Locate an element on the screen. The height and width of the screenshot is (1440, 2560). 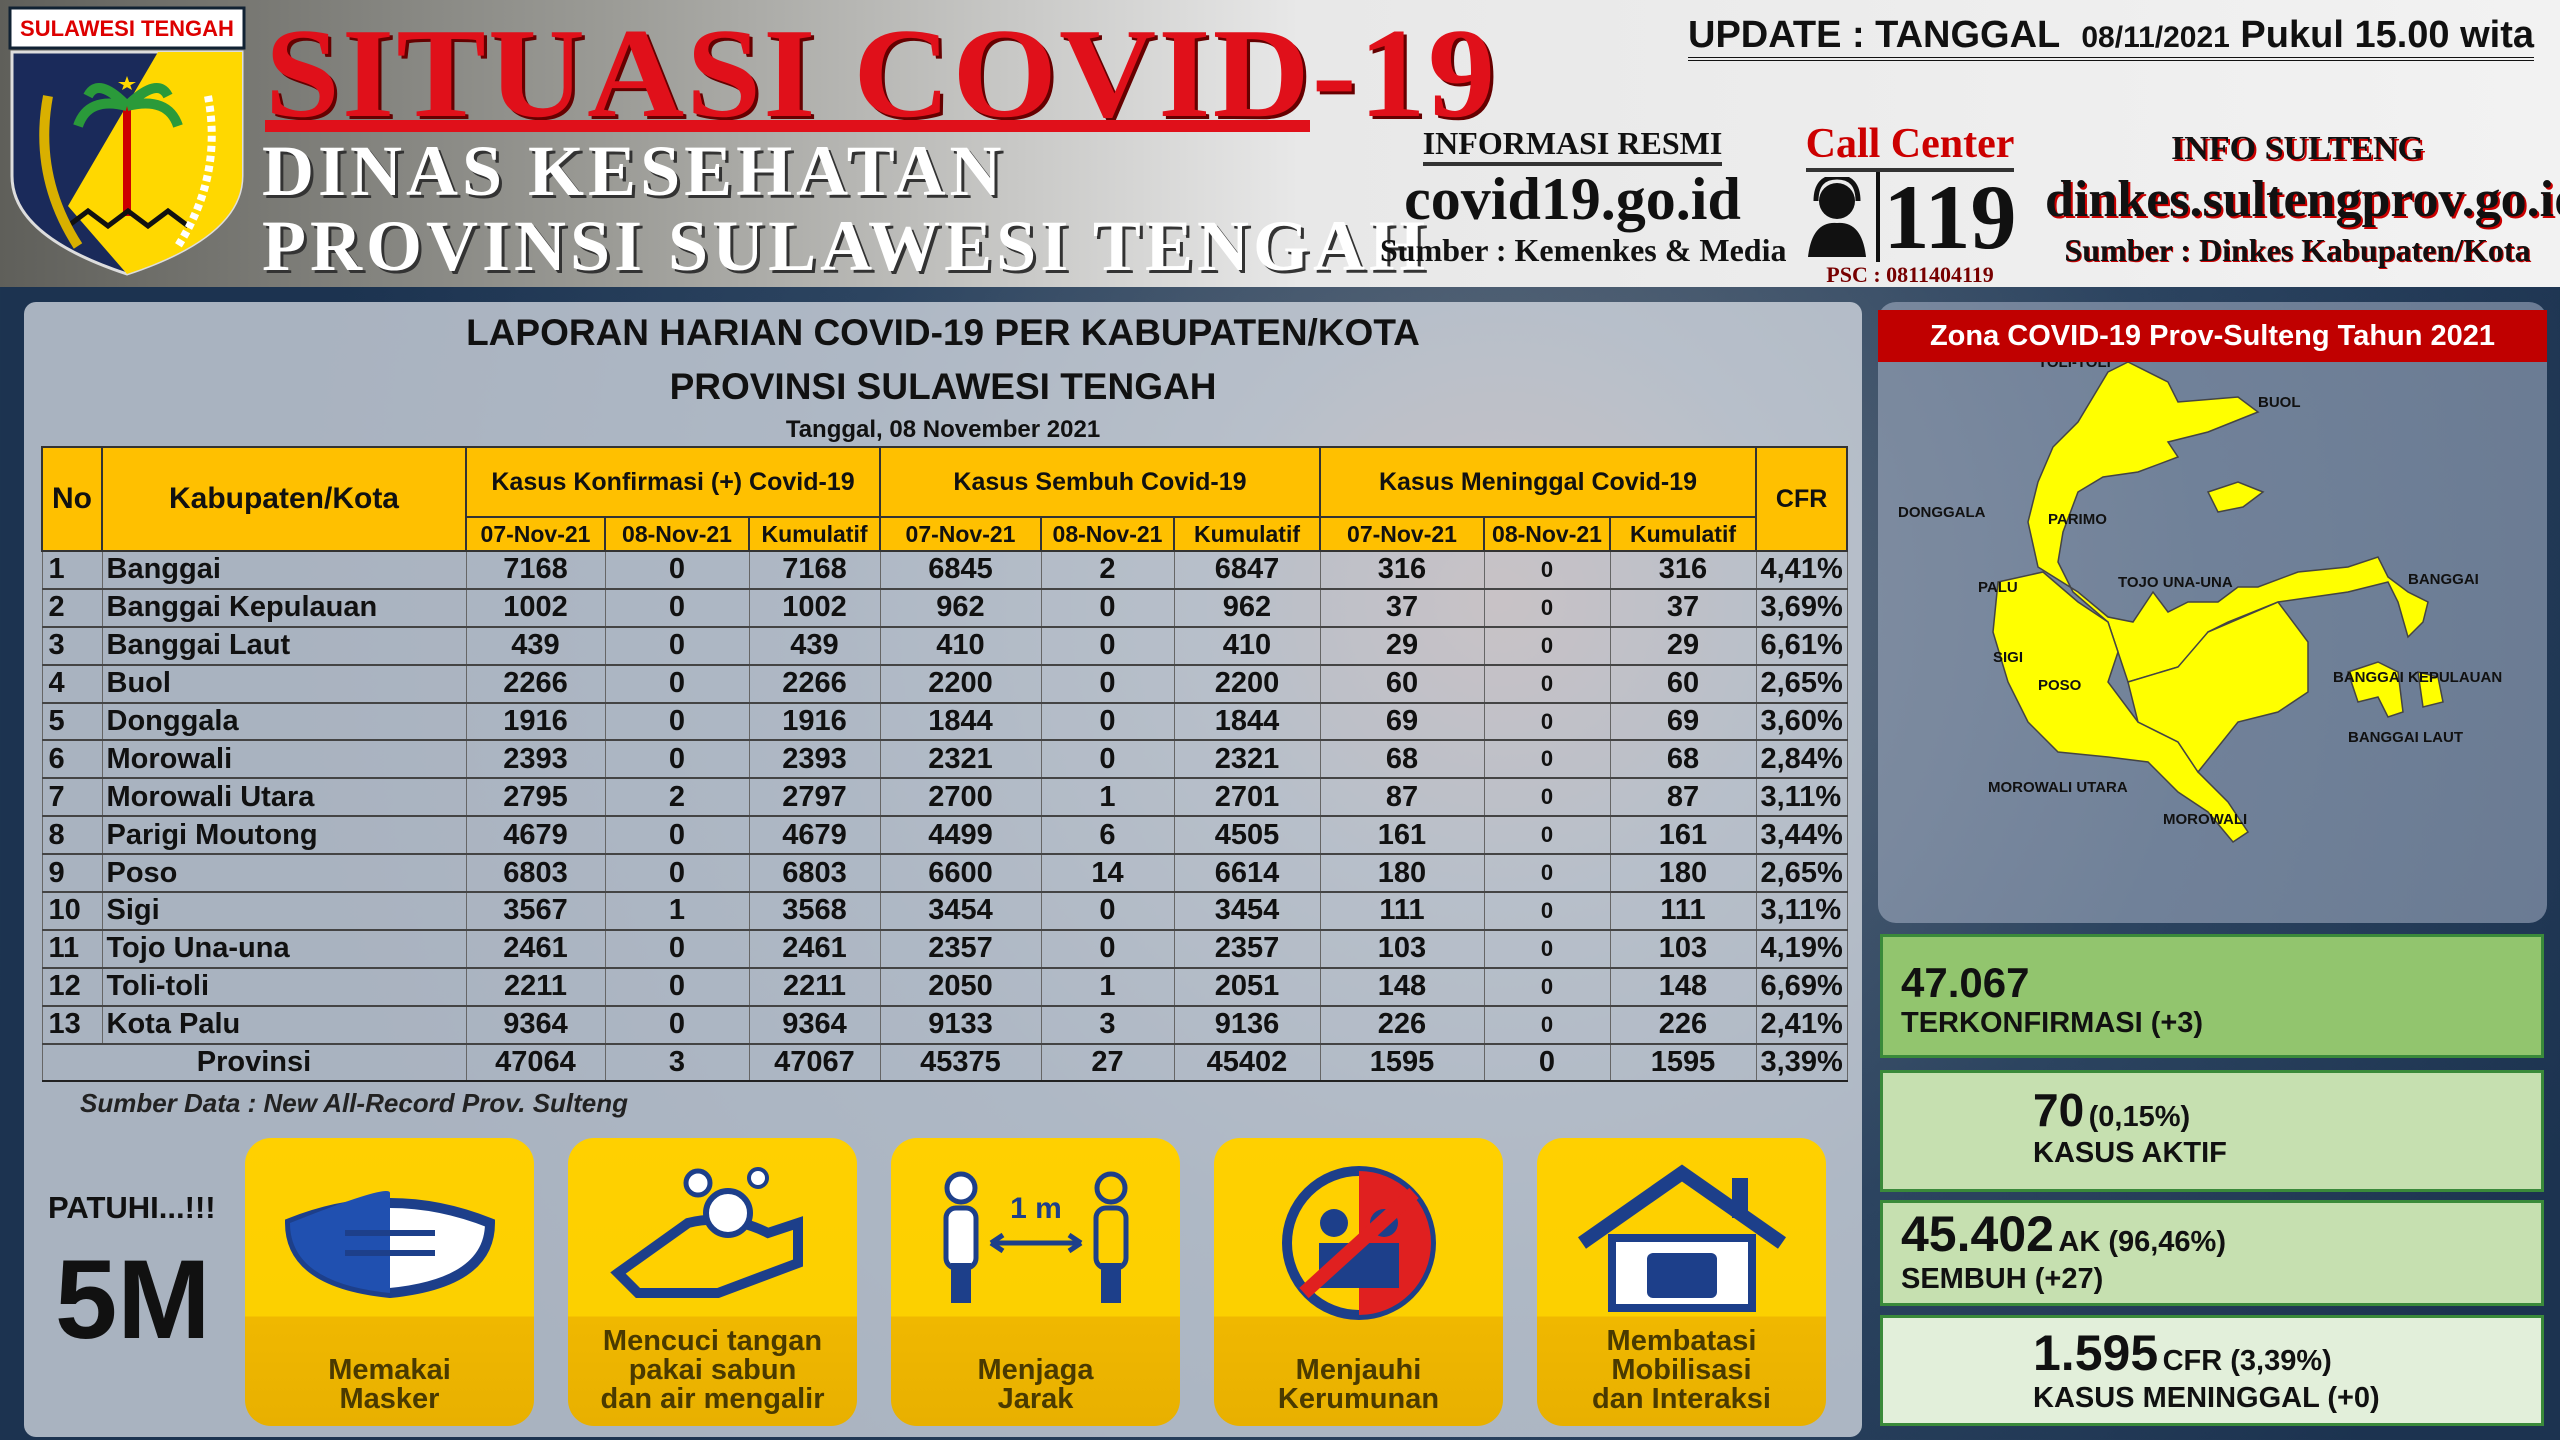
cell-value: 69 is located at coordinates (1402, 721).